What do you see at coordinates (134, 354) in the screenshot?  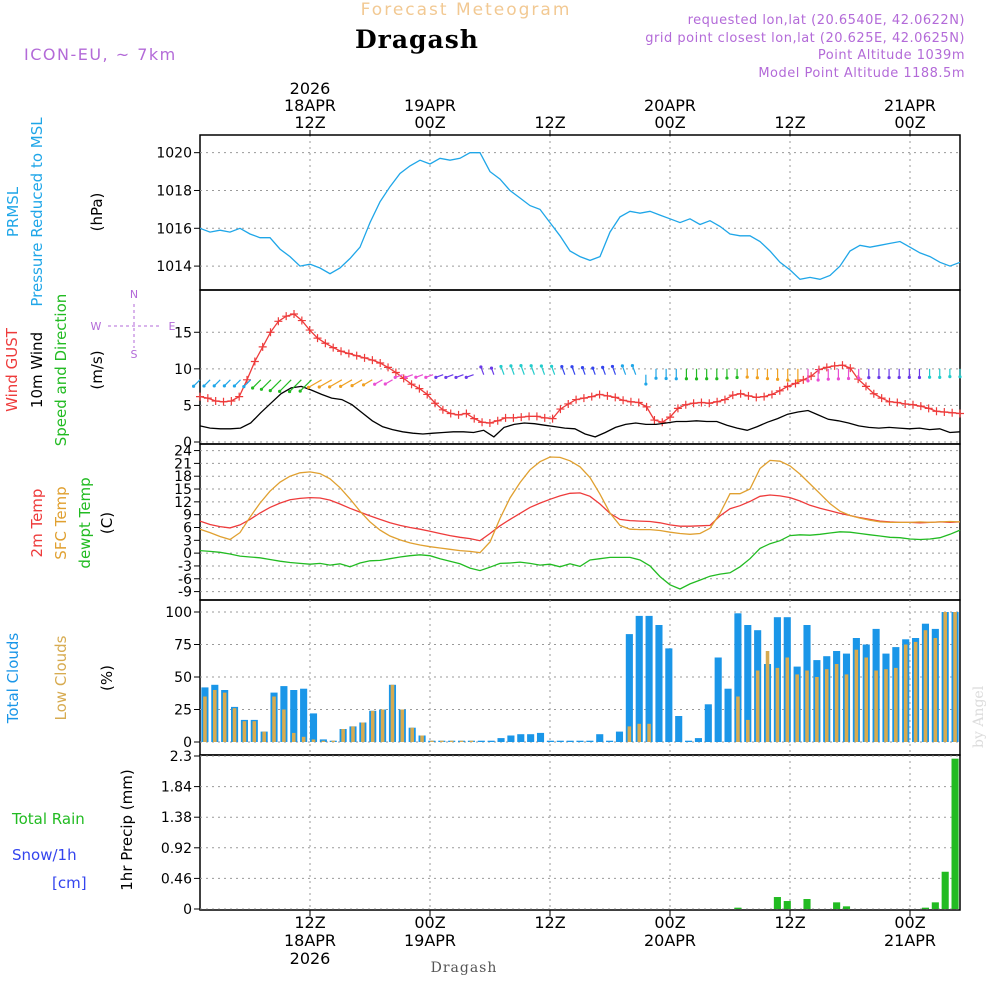 I see `compass-s: S` at bounding box center [134, 354].